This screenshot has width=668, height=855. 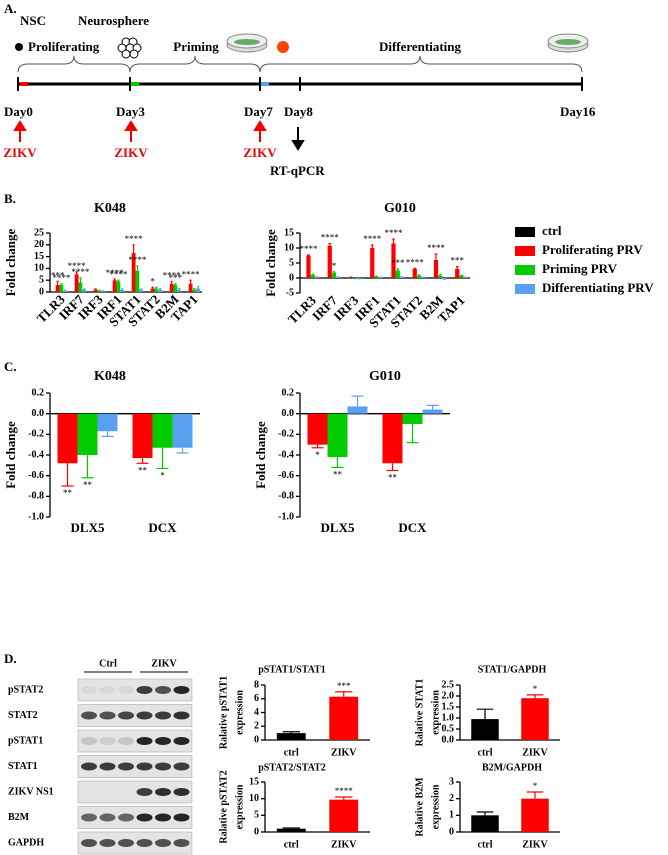 What do you see at coordinates (297, 170) in the screenshot?
I see `readout-label: RT-qPCR` at bounding box center [297, 170].